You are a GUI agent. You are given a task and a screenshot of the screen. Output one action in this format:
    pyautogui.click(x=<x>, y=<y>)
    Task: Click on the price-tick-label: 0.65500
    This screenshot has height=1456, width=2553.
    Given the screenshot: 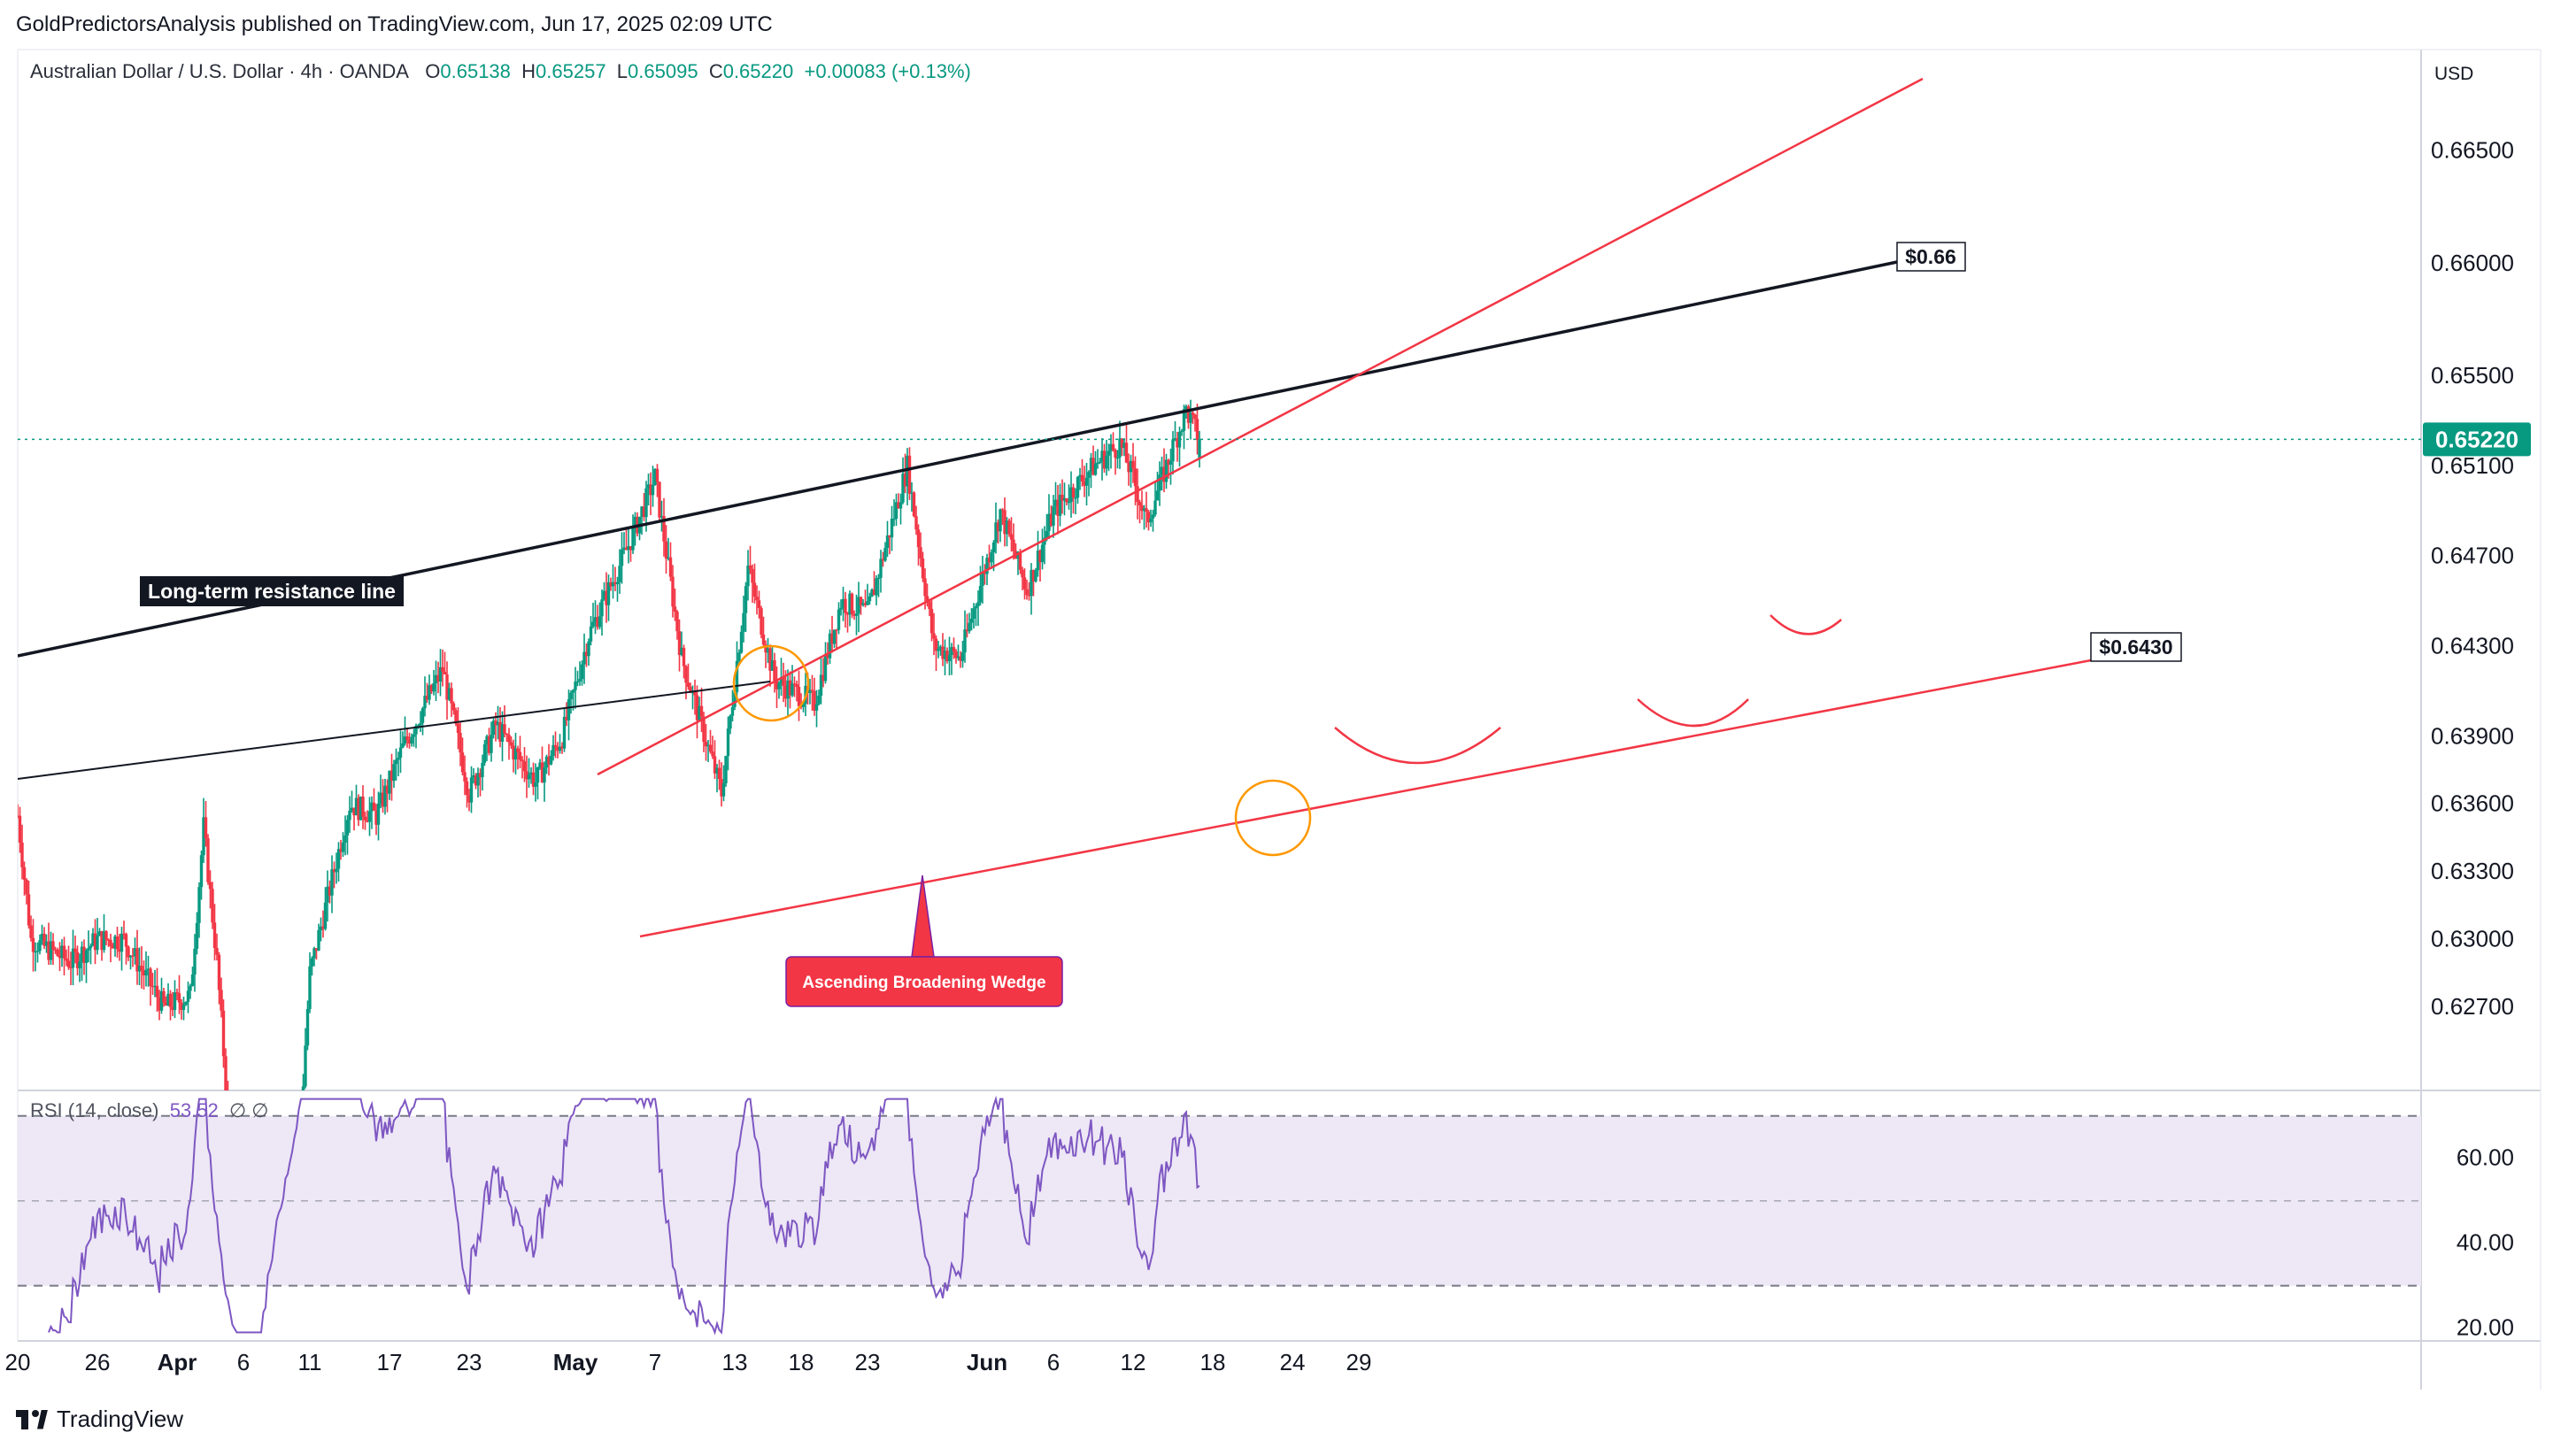 What is the action you would take?
    pyautogui.click(x=2472, y=375)
    